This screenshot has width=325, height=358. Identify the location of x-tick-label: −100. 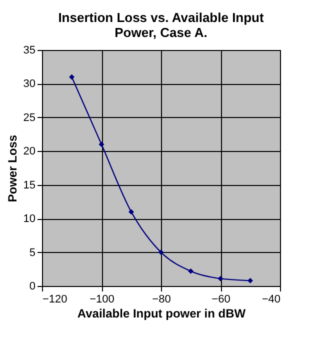
(102, 300).